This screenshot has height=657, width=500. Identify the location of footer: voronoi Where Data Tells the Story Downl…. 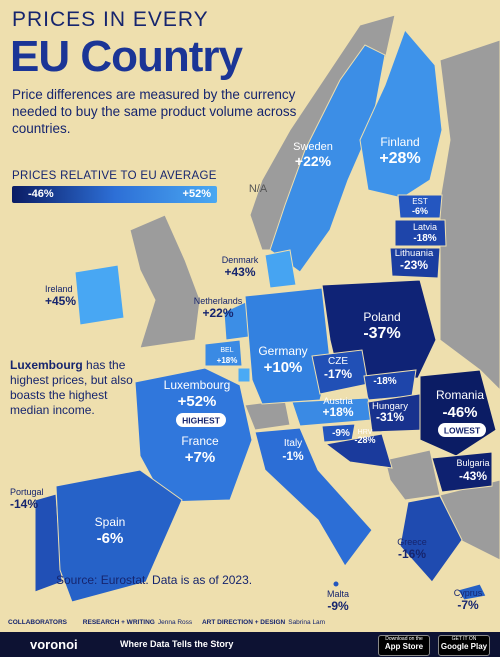
(250, 644).